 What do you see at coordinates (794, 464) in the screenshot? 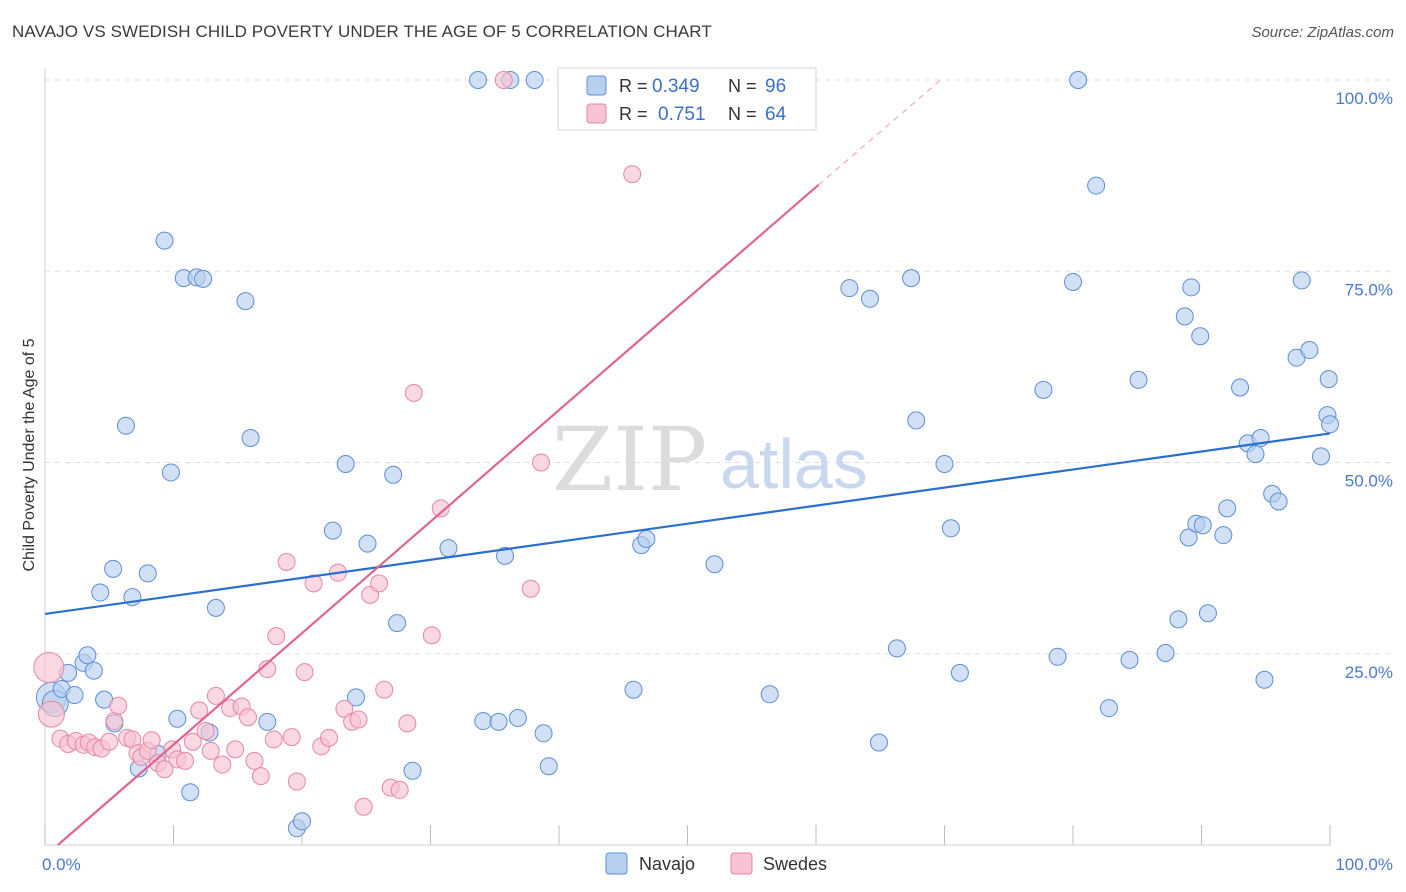
I see `watermark-atlas: atlas` at bounding box center [794, 464].